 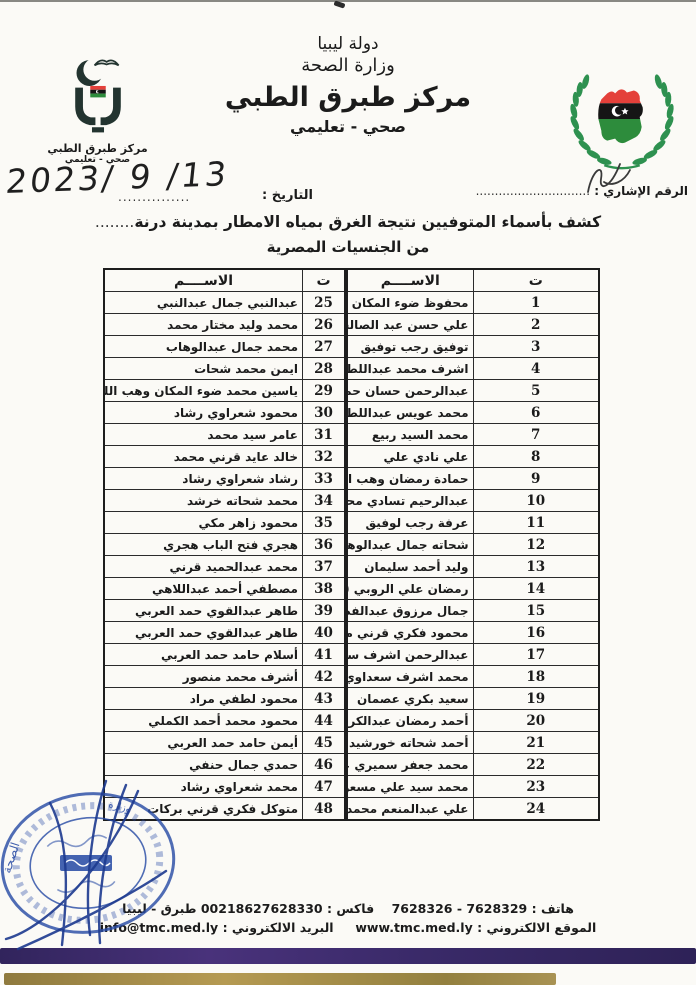 I want to click on footer-city: طبرق - ليبيا, so click(x=159, y=908).